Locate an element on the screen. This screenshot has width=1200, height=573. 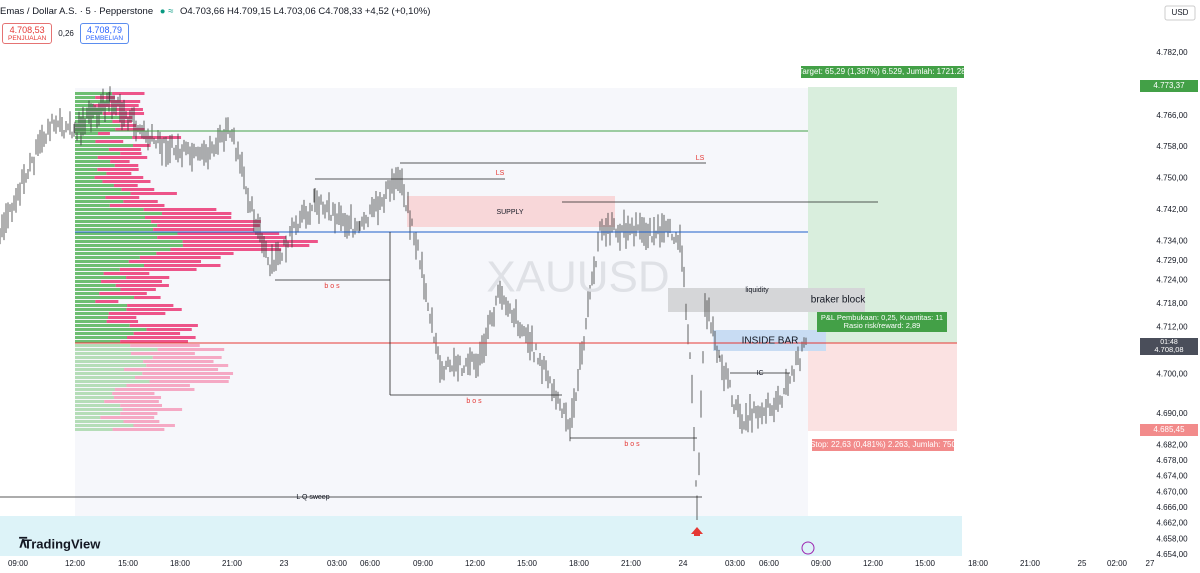
currency: USD is located at coordinates (1180, 12).